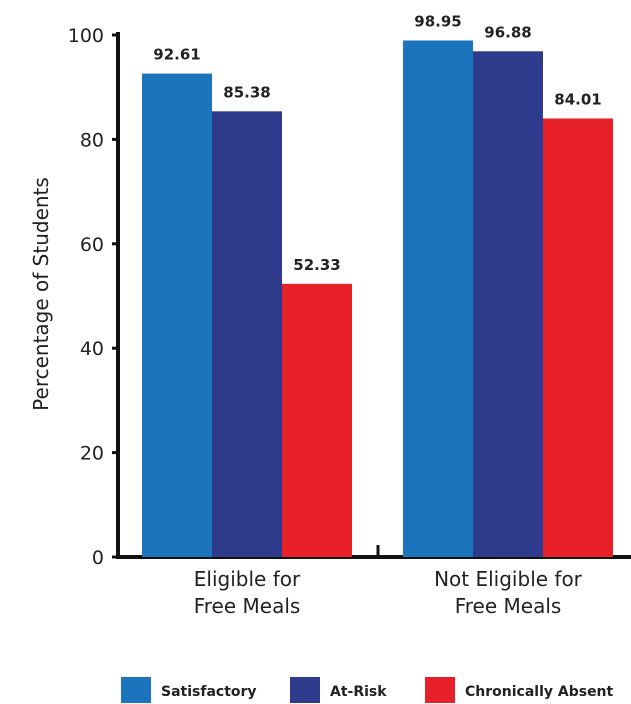 The height and width of the screenshot is (704, 631). Describe the element at coordinates (209, 692) in the screenshot. I see `legend-label: Satisfactory` at that location.